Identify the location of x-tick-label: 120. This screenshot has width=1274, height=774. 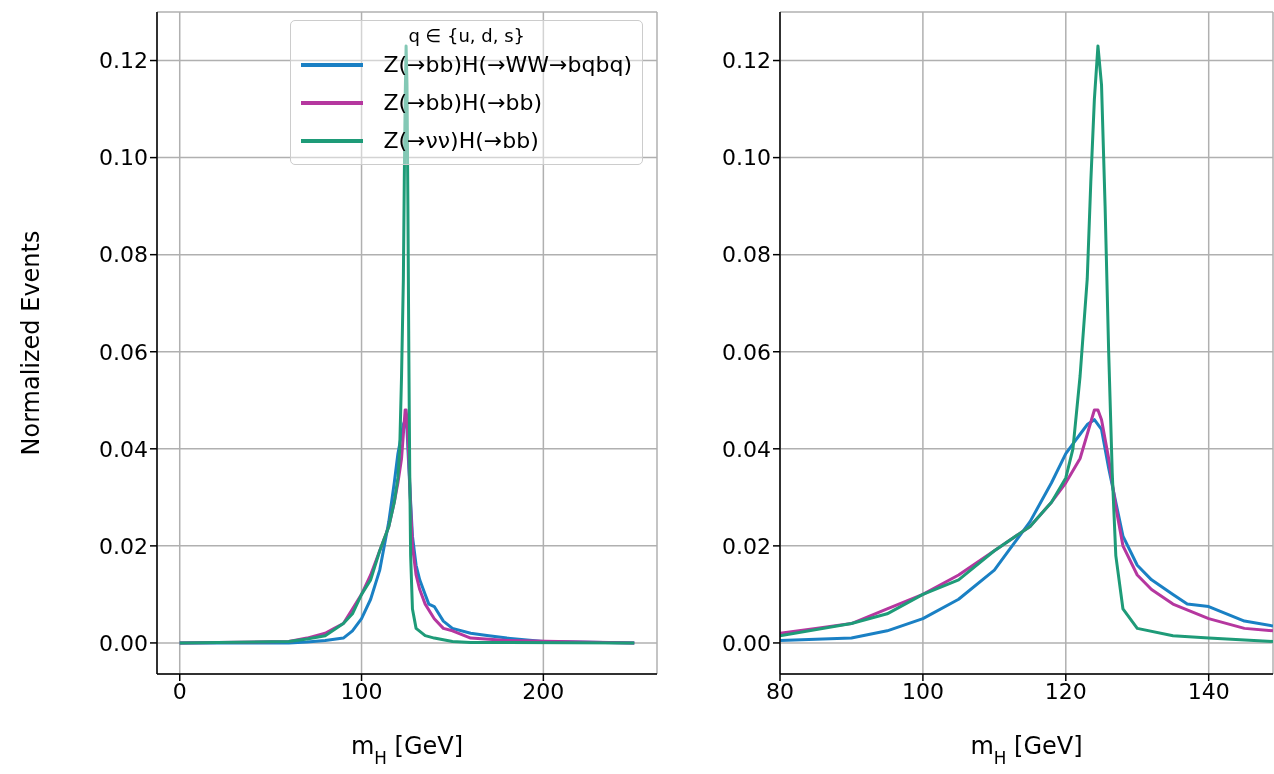
(1065, 691).